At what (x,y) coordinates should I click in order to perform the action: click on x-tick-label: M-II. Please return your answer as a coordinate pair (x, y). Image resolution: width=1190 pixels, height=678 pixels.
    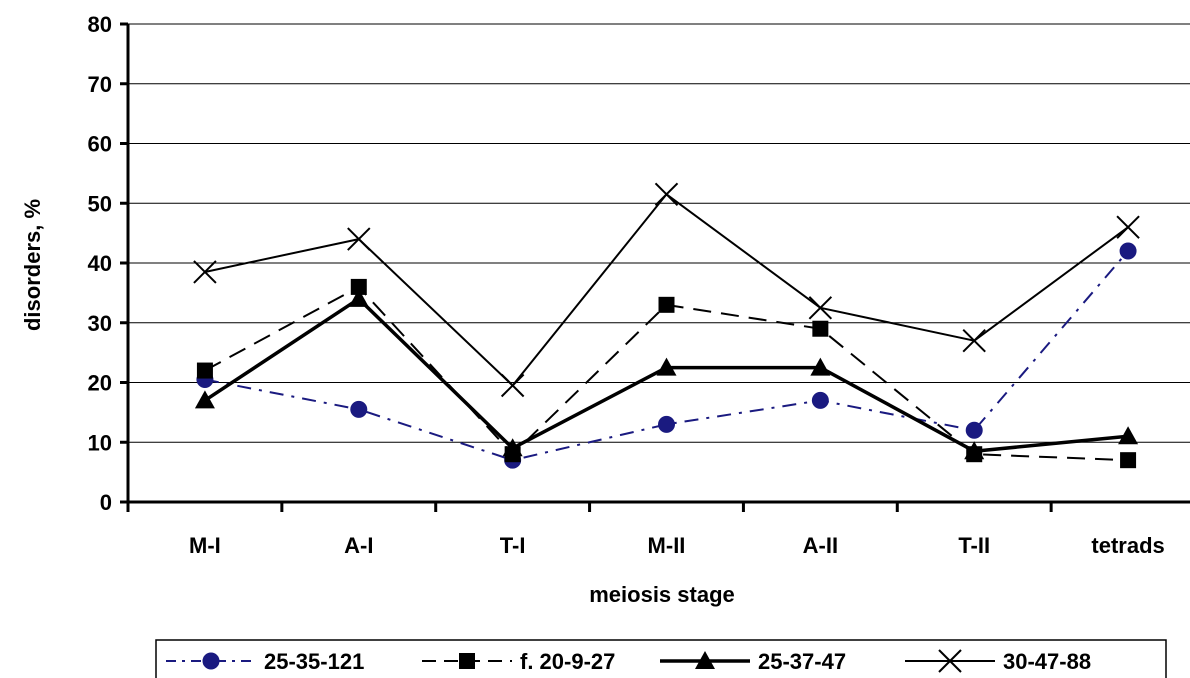
    Looking at the image, I should click on (667, 545).